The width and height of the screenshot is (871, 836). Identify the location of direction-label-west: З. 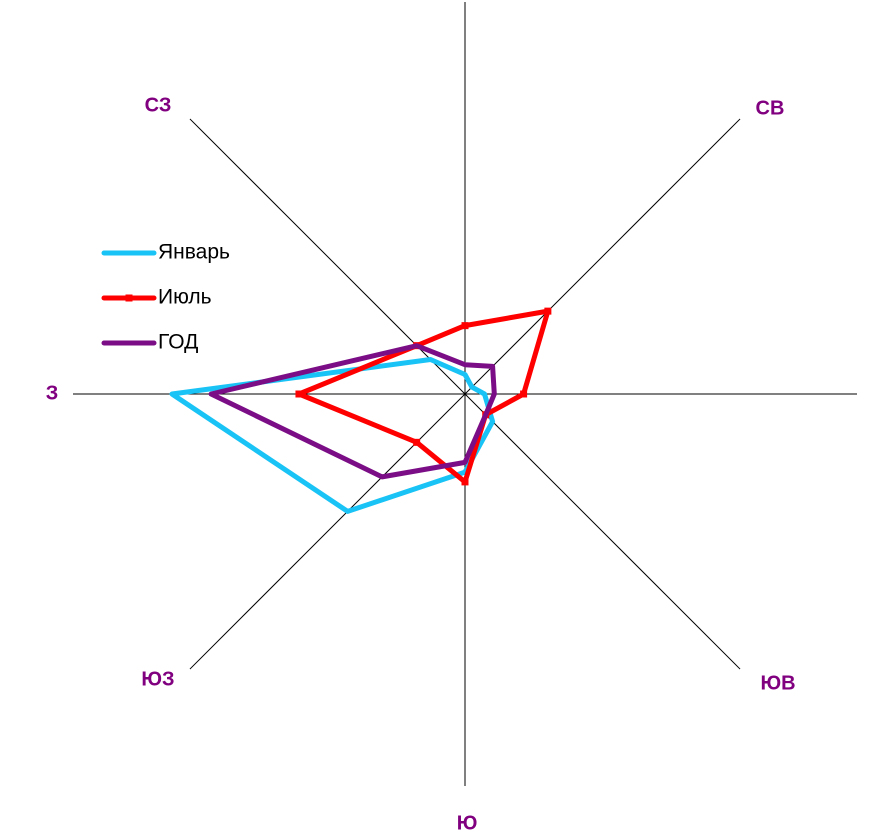
(52, 393).